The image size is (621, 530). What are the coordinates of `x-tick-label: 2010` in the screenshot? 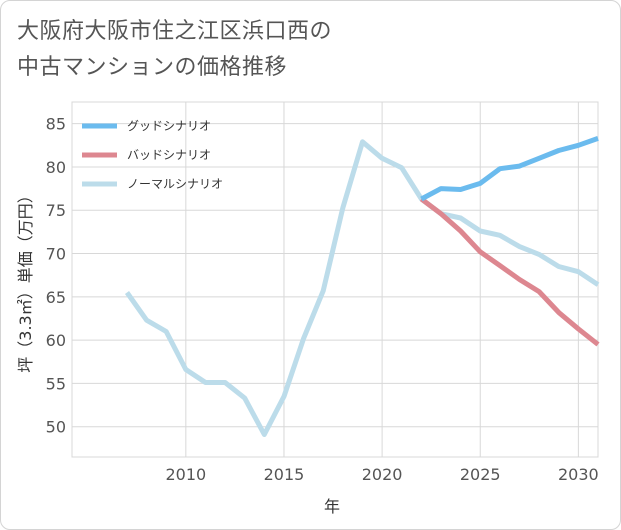 It's located at (185, 474).